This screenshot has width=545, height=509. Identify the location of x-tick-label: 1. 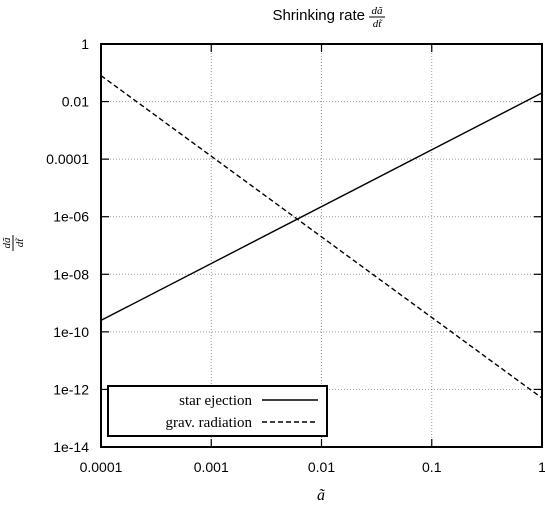
(541, 467).